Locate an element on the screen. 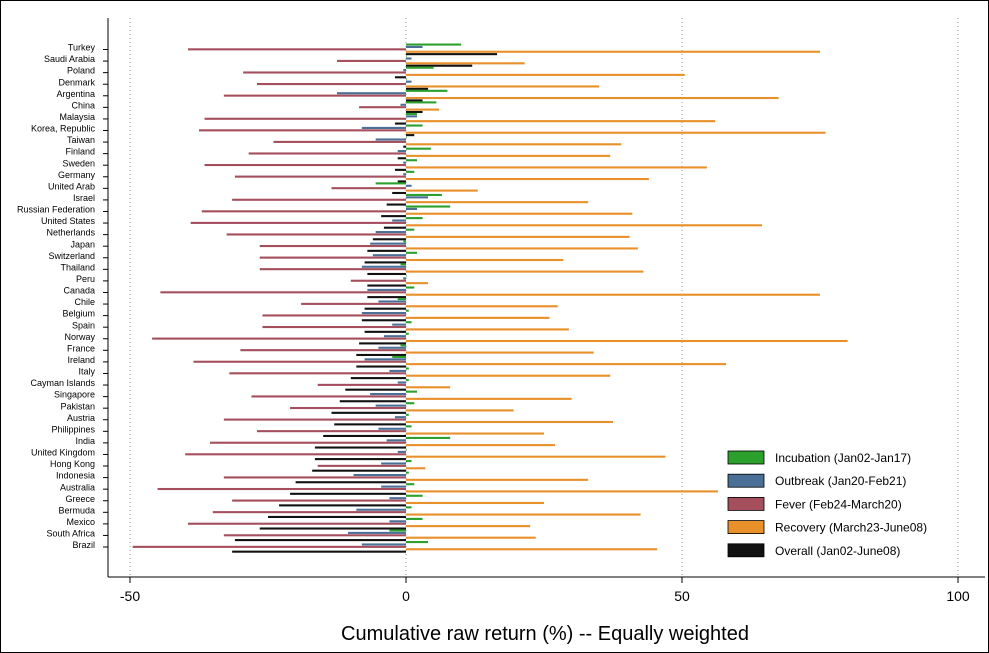 Image resolution: width=989 pixels, height=653 pixels. country-label: Pakistan is located at coordinates (77, 406).